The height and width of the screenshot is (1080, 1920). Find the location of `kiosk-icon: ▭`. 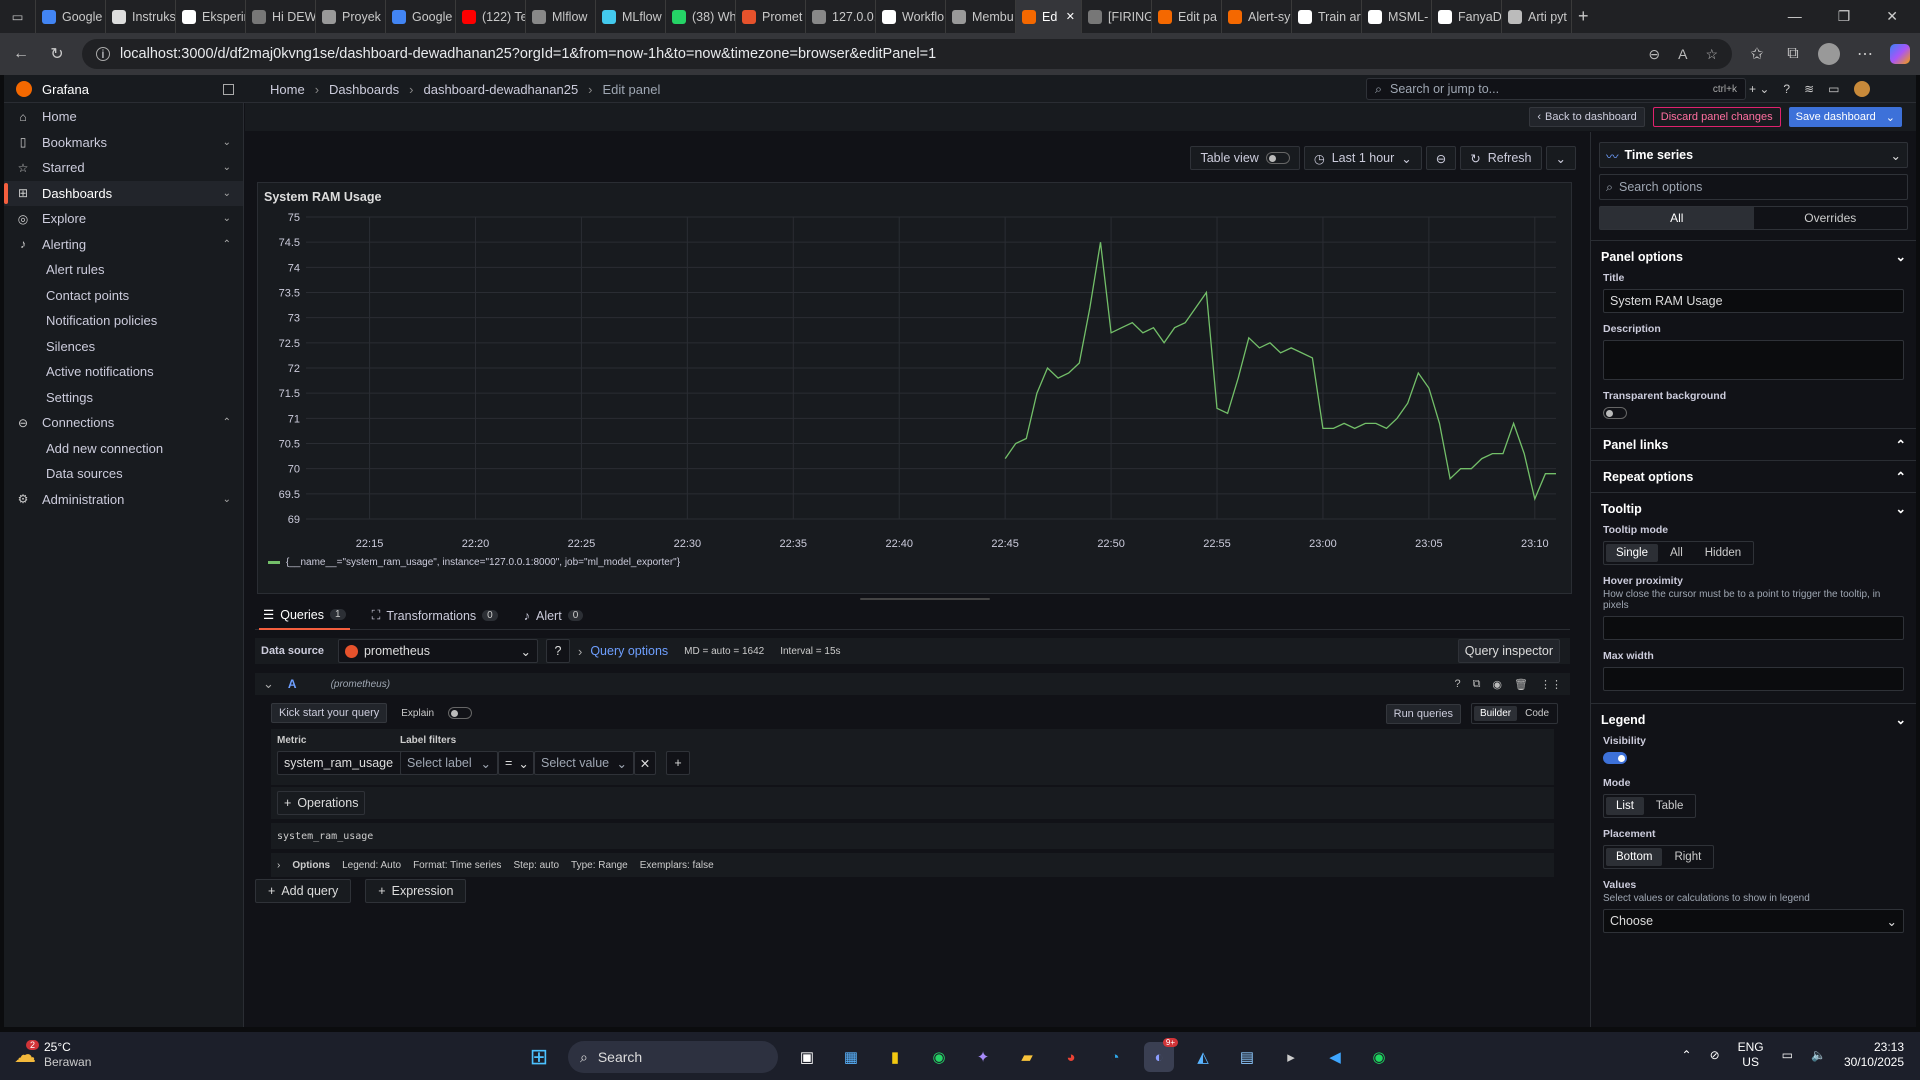

kiosk-icon: ▭ is located at coordinates (1834, 89).